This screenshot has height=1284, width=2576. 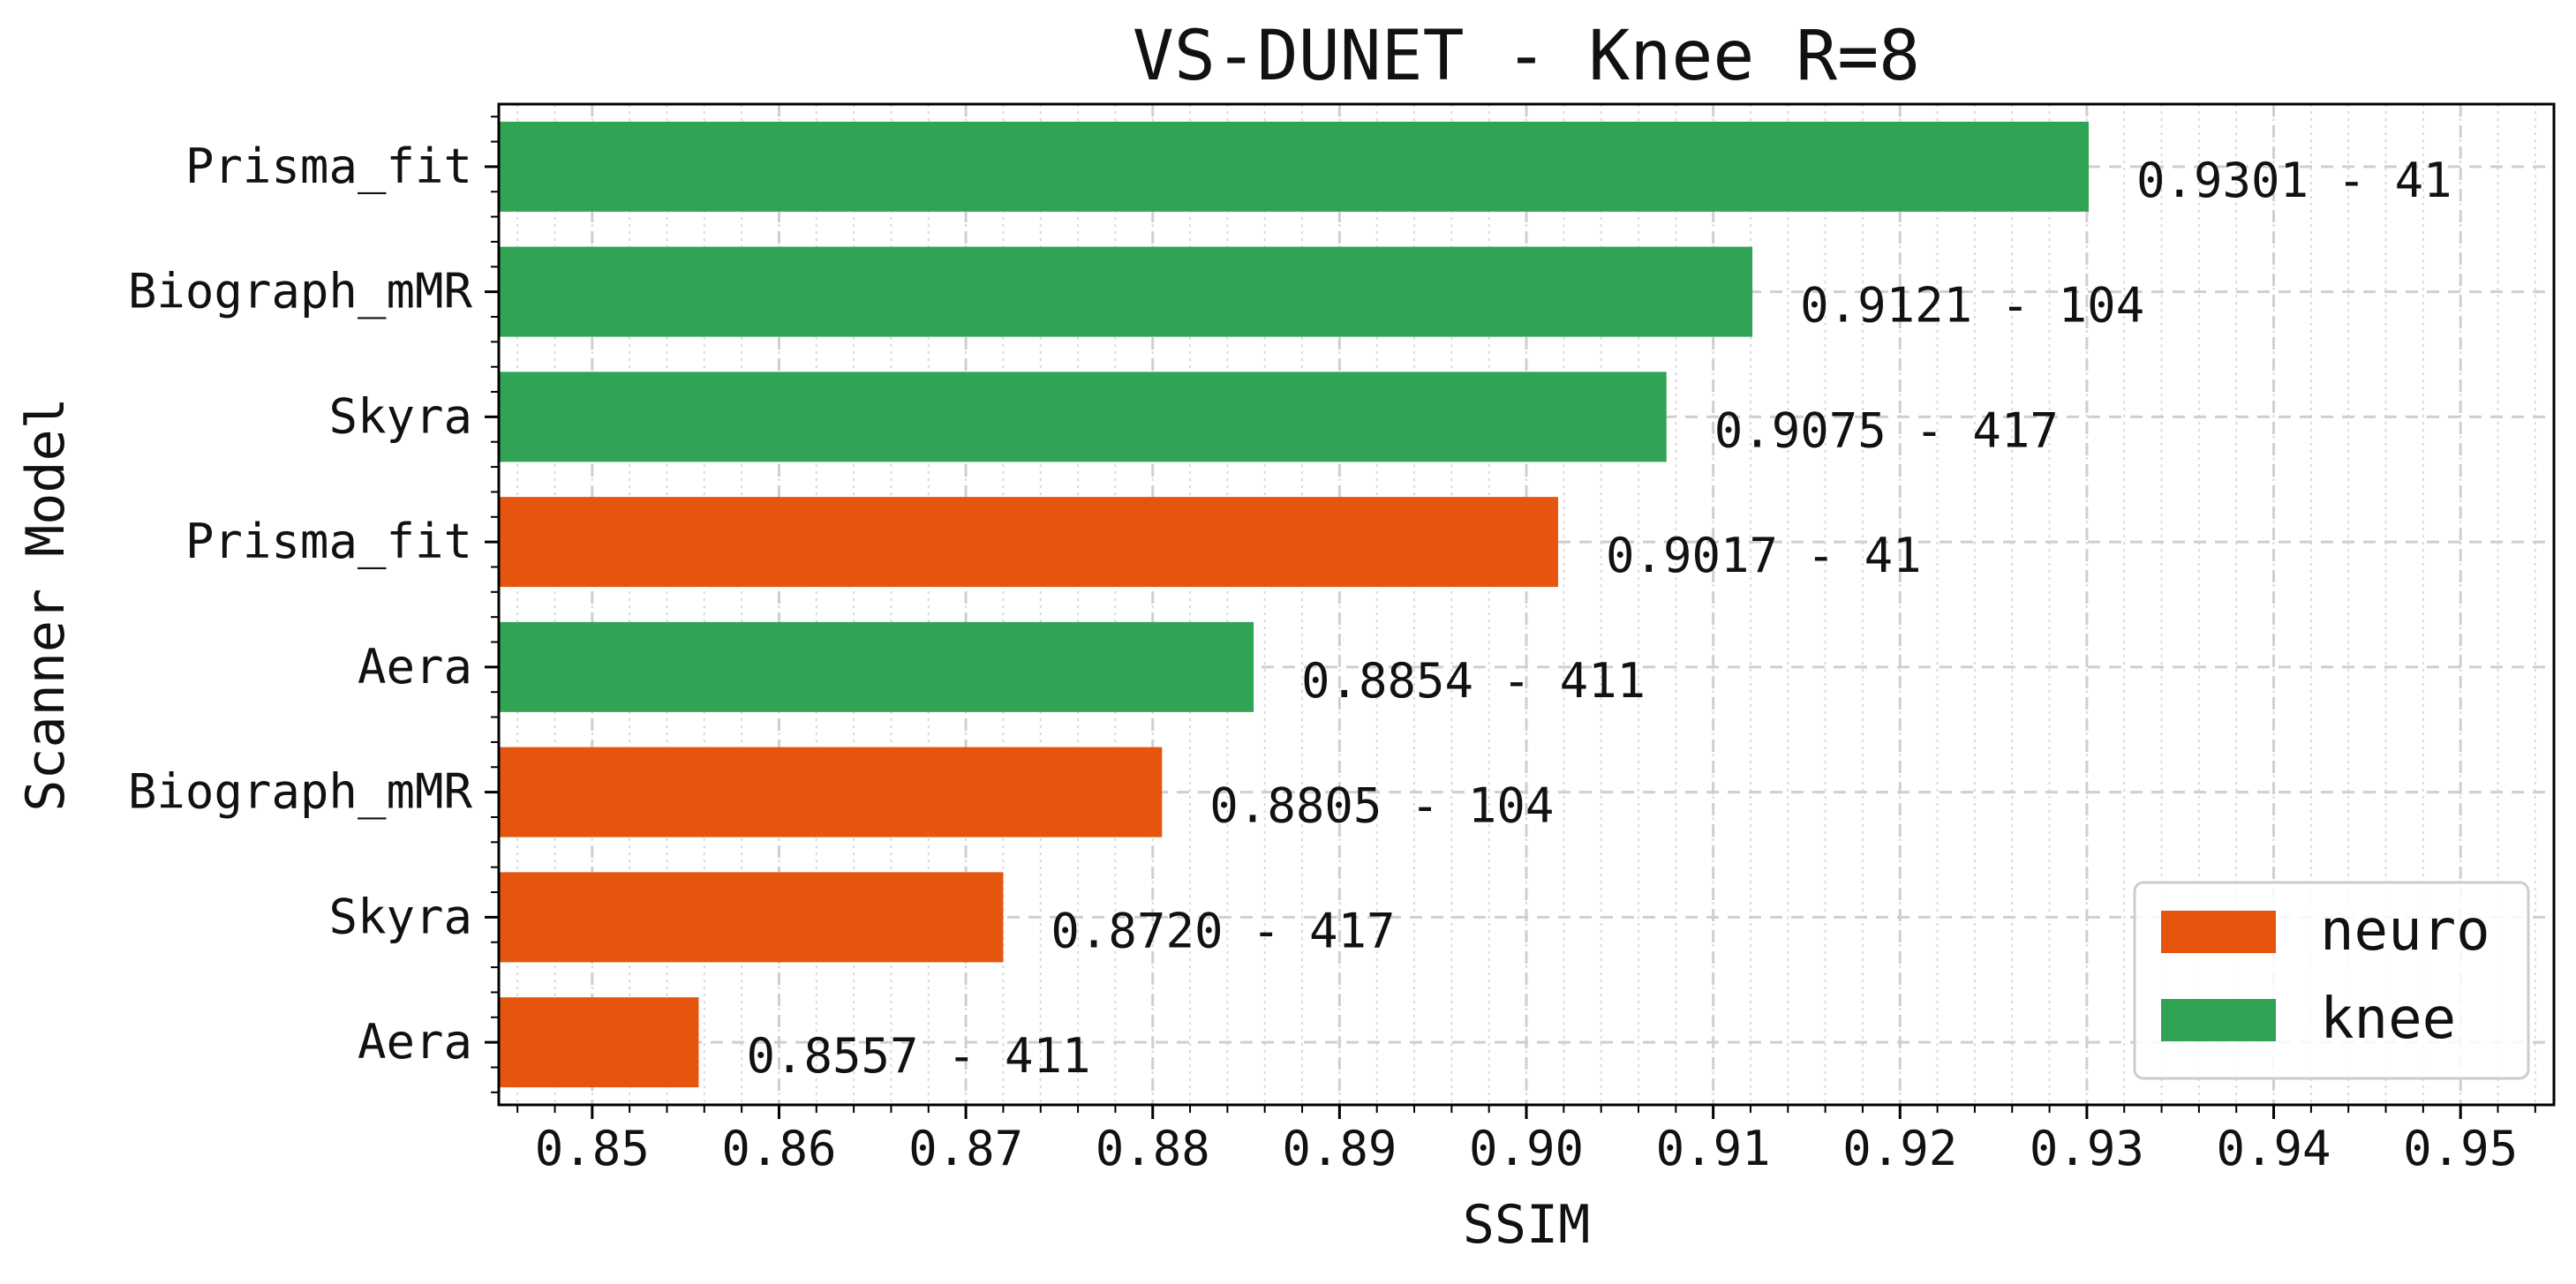 I want to click on x-tick-label: 0.86, so click(x=779, y=1148).